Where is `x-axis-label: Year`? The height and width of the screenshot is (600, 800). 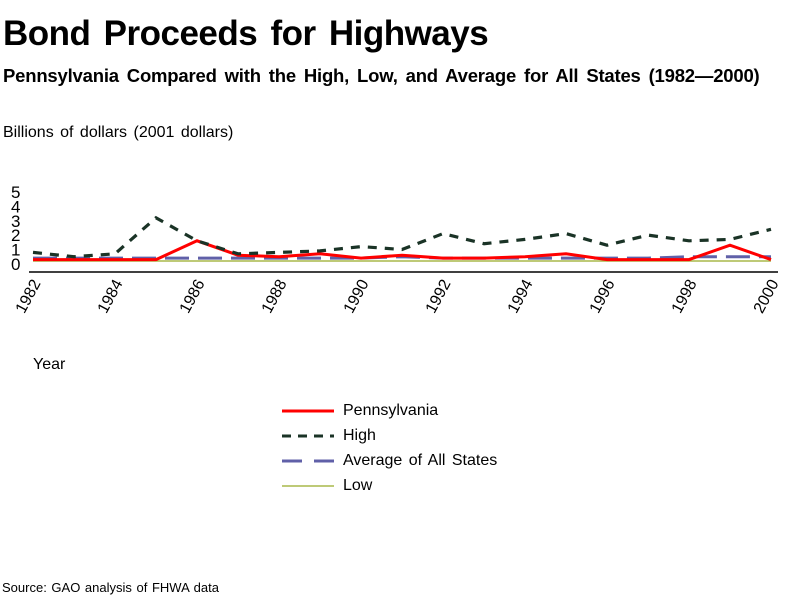 x-axis-label: Year is located at coordinates (49, 364).